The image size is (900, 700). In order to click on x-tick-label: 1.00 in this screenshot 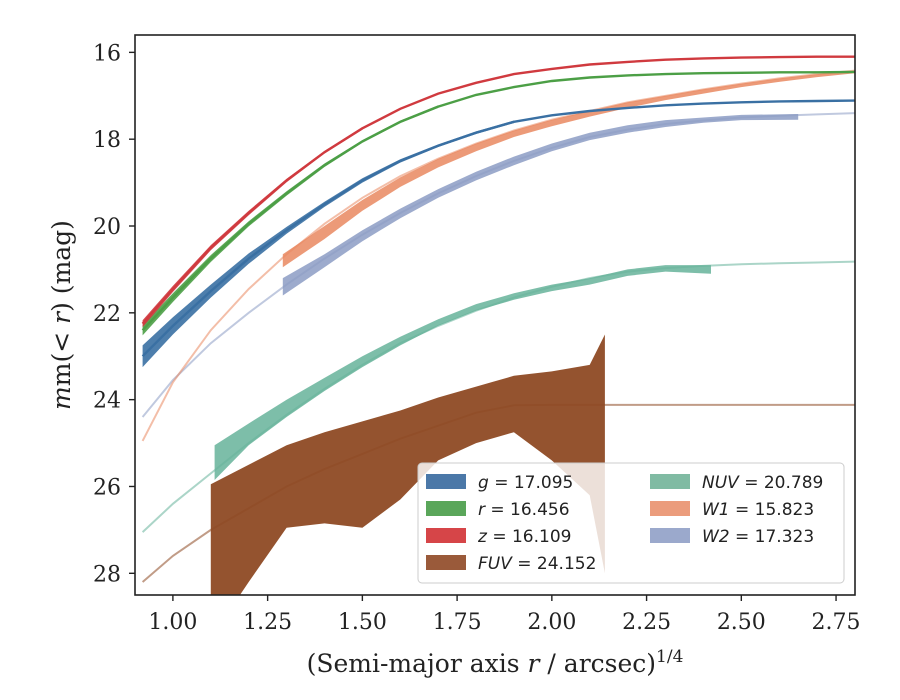, I will do `click(172, 622)`.